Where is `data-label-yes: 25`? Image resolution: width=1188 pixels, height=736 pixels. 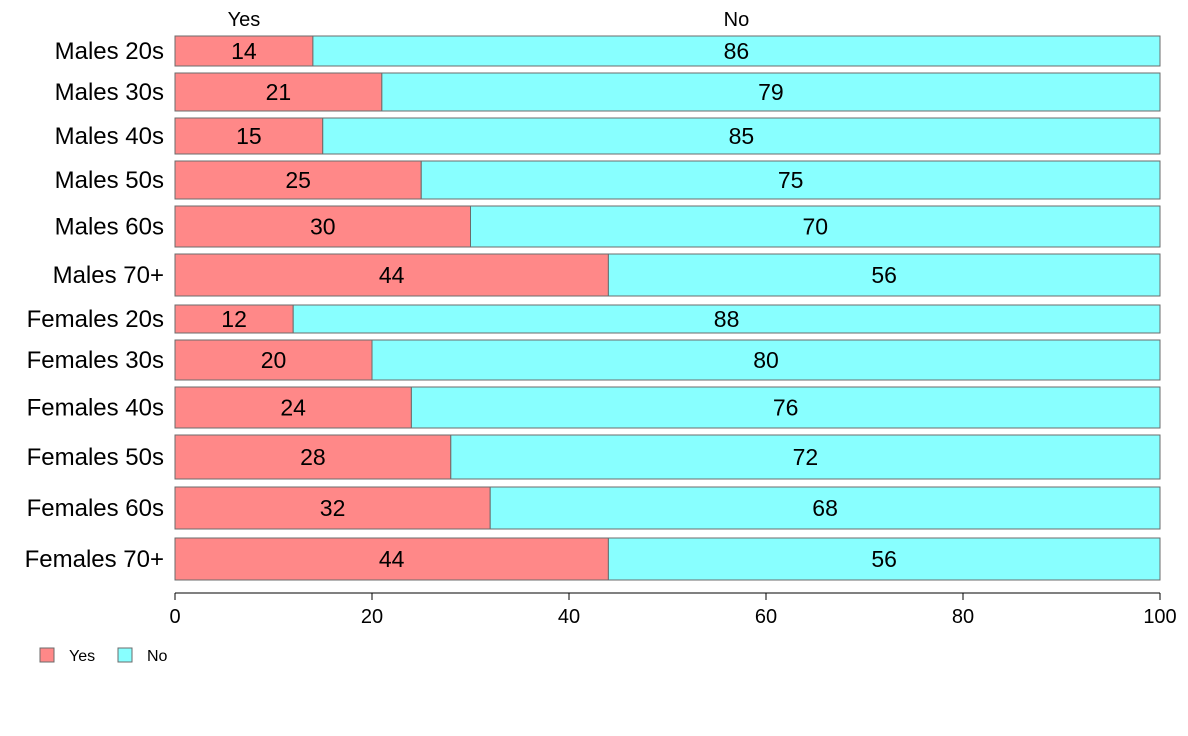 data-label-yes: 25 is located at coordinates (298, 180).